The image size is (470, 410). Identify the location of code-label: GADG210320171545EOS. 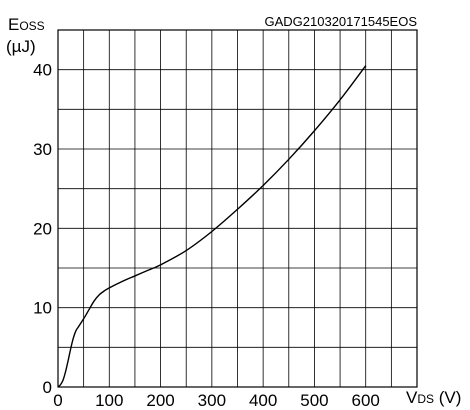
(341, 21).